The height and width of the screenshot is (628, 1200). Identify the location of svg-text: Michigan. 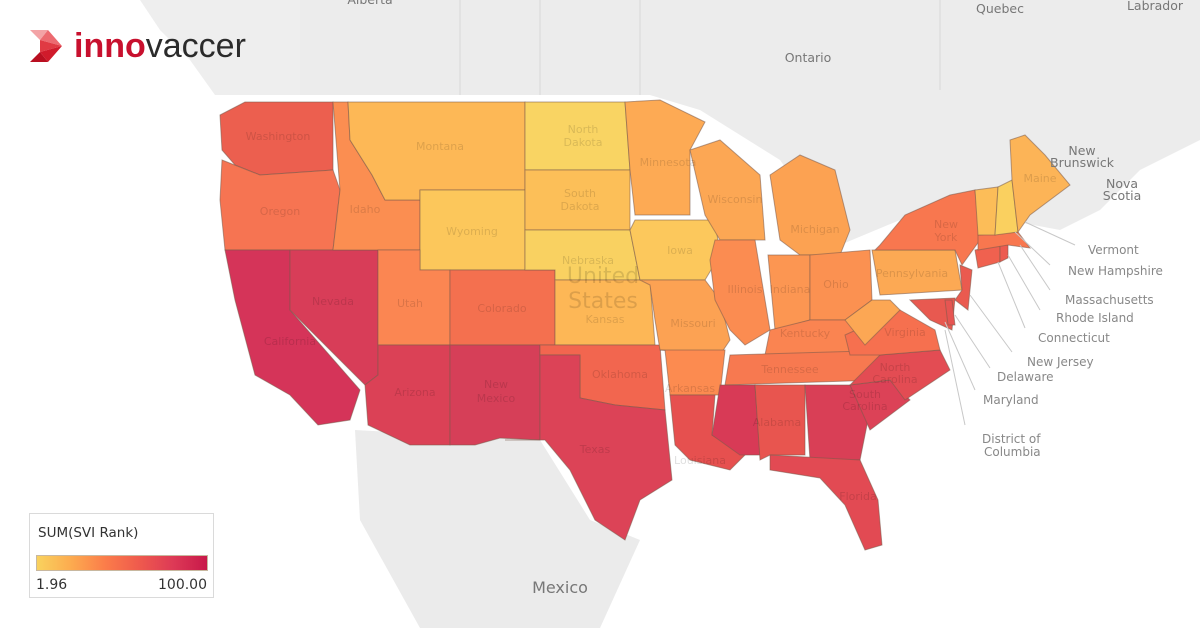
(814, 229).